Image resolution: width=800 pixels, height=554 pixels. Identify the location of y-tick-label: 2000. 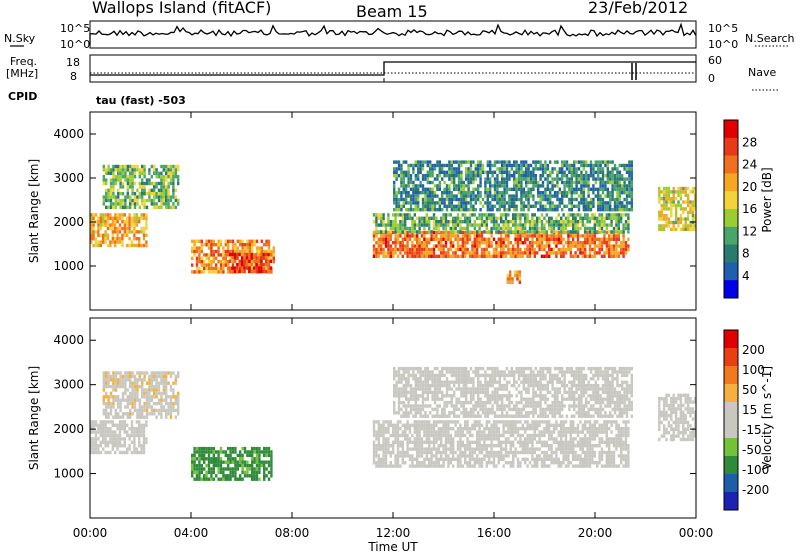
(68, 222).